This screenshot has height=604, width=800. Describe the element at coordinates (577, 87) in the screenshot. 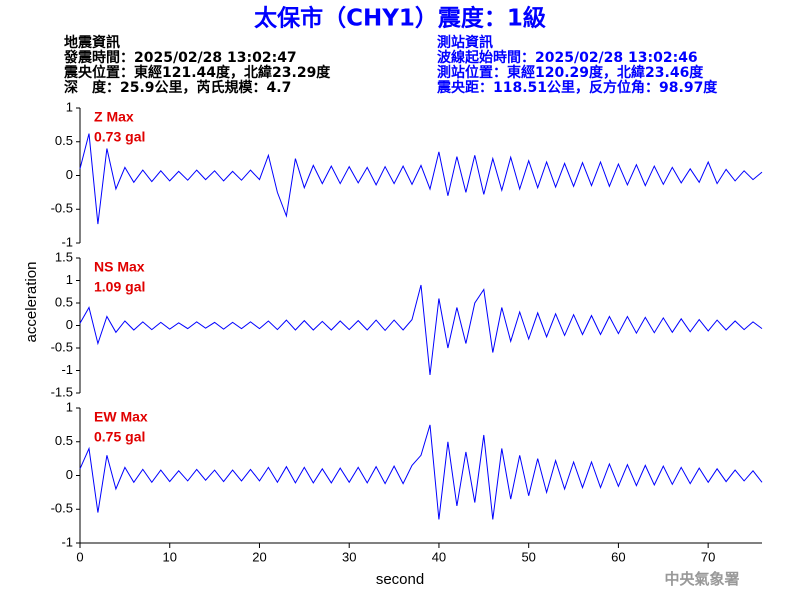

I see `info-right: 震央距：118.51公里，反方位角：98.97度` at that location.